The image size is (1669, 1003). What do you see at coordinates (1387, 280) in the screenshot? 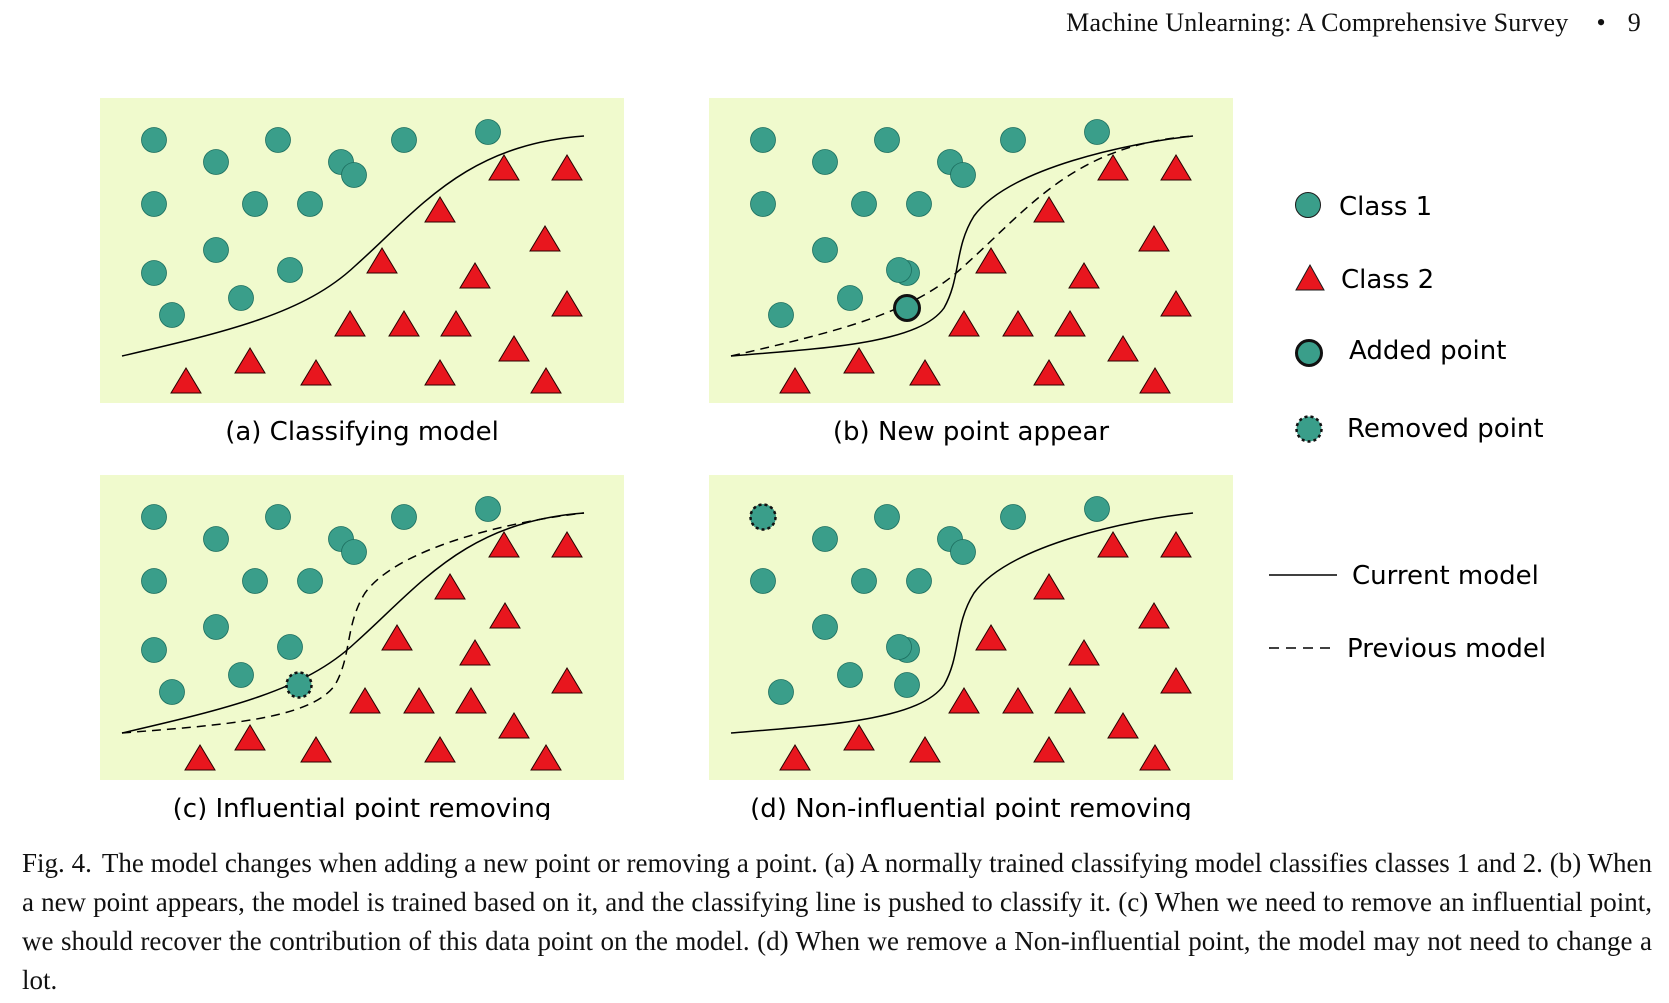
I see `legend-class2-label: Class 2` at bounding box center [1387, 280].